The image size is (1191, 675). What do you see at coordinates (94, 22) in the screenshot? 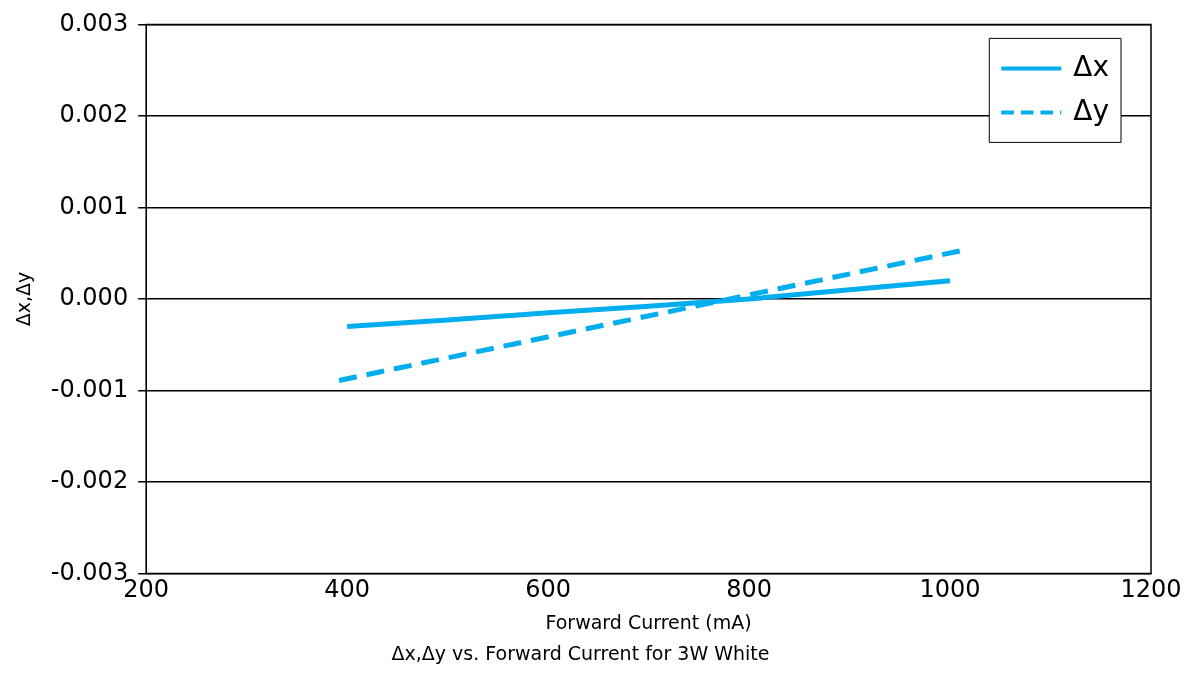
I see `y-tick-label: 0.003` at bounding box center [94, 22].